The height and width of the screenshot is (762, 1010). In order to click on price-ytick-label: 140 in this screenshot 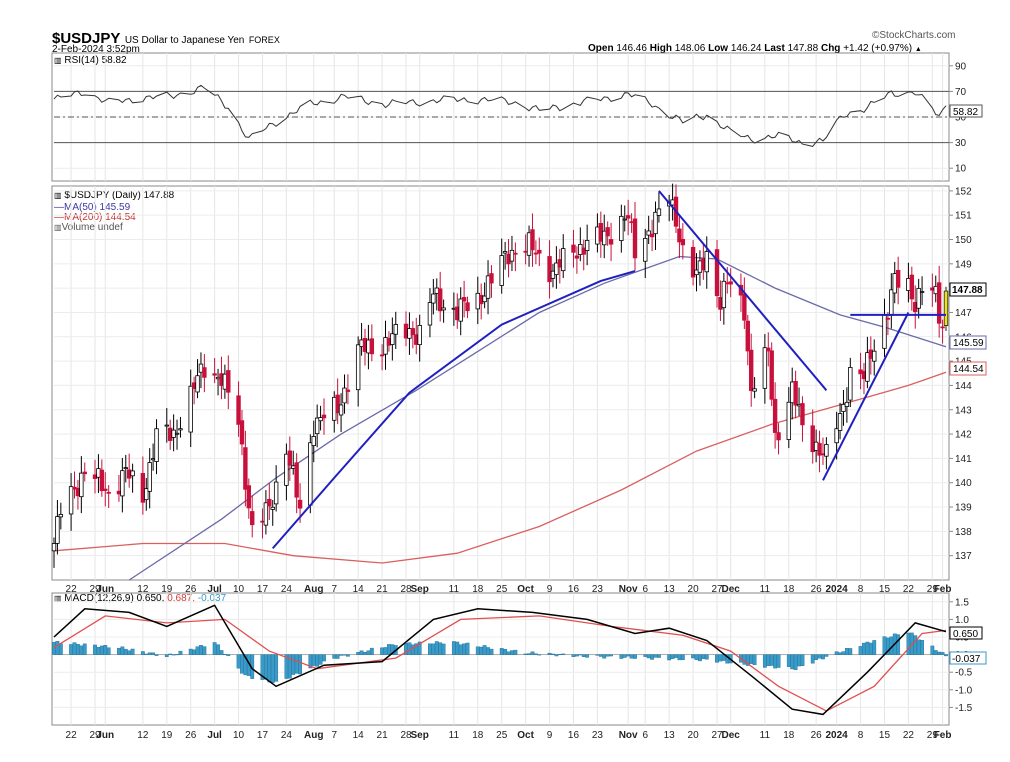, I will do `click(963, 483)`.